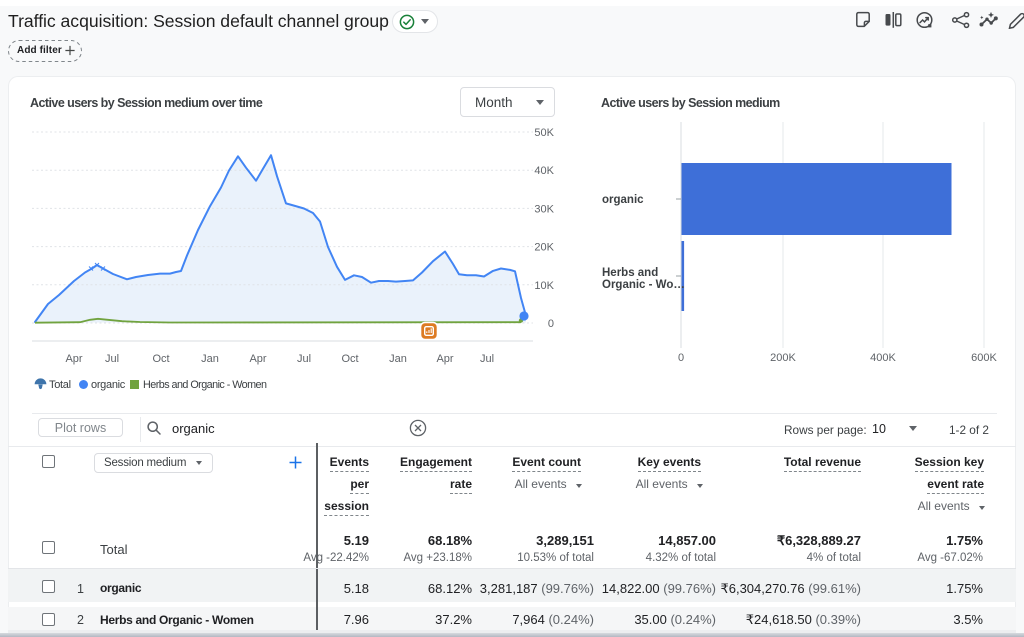 This screenshot has height=637, width=1024. Describe the element at coordinates (783, 358) in the screenshot. I see `svg-text: 200K` at that location.